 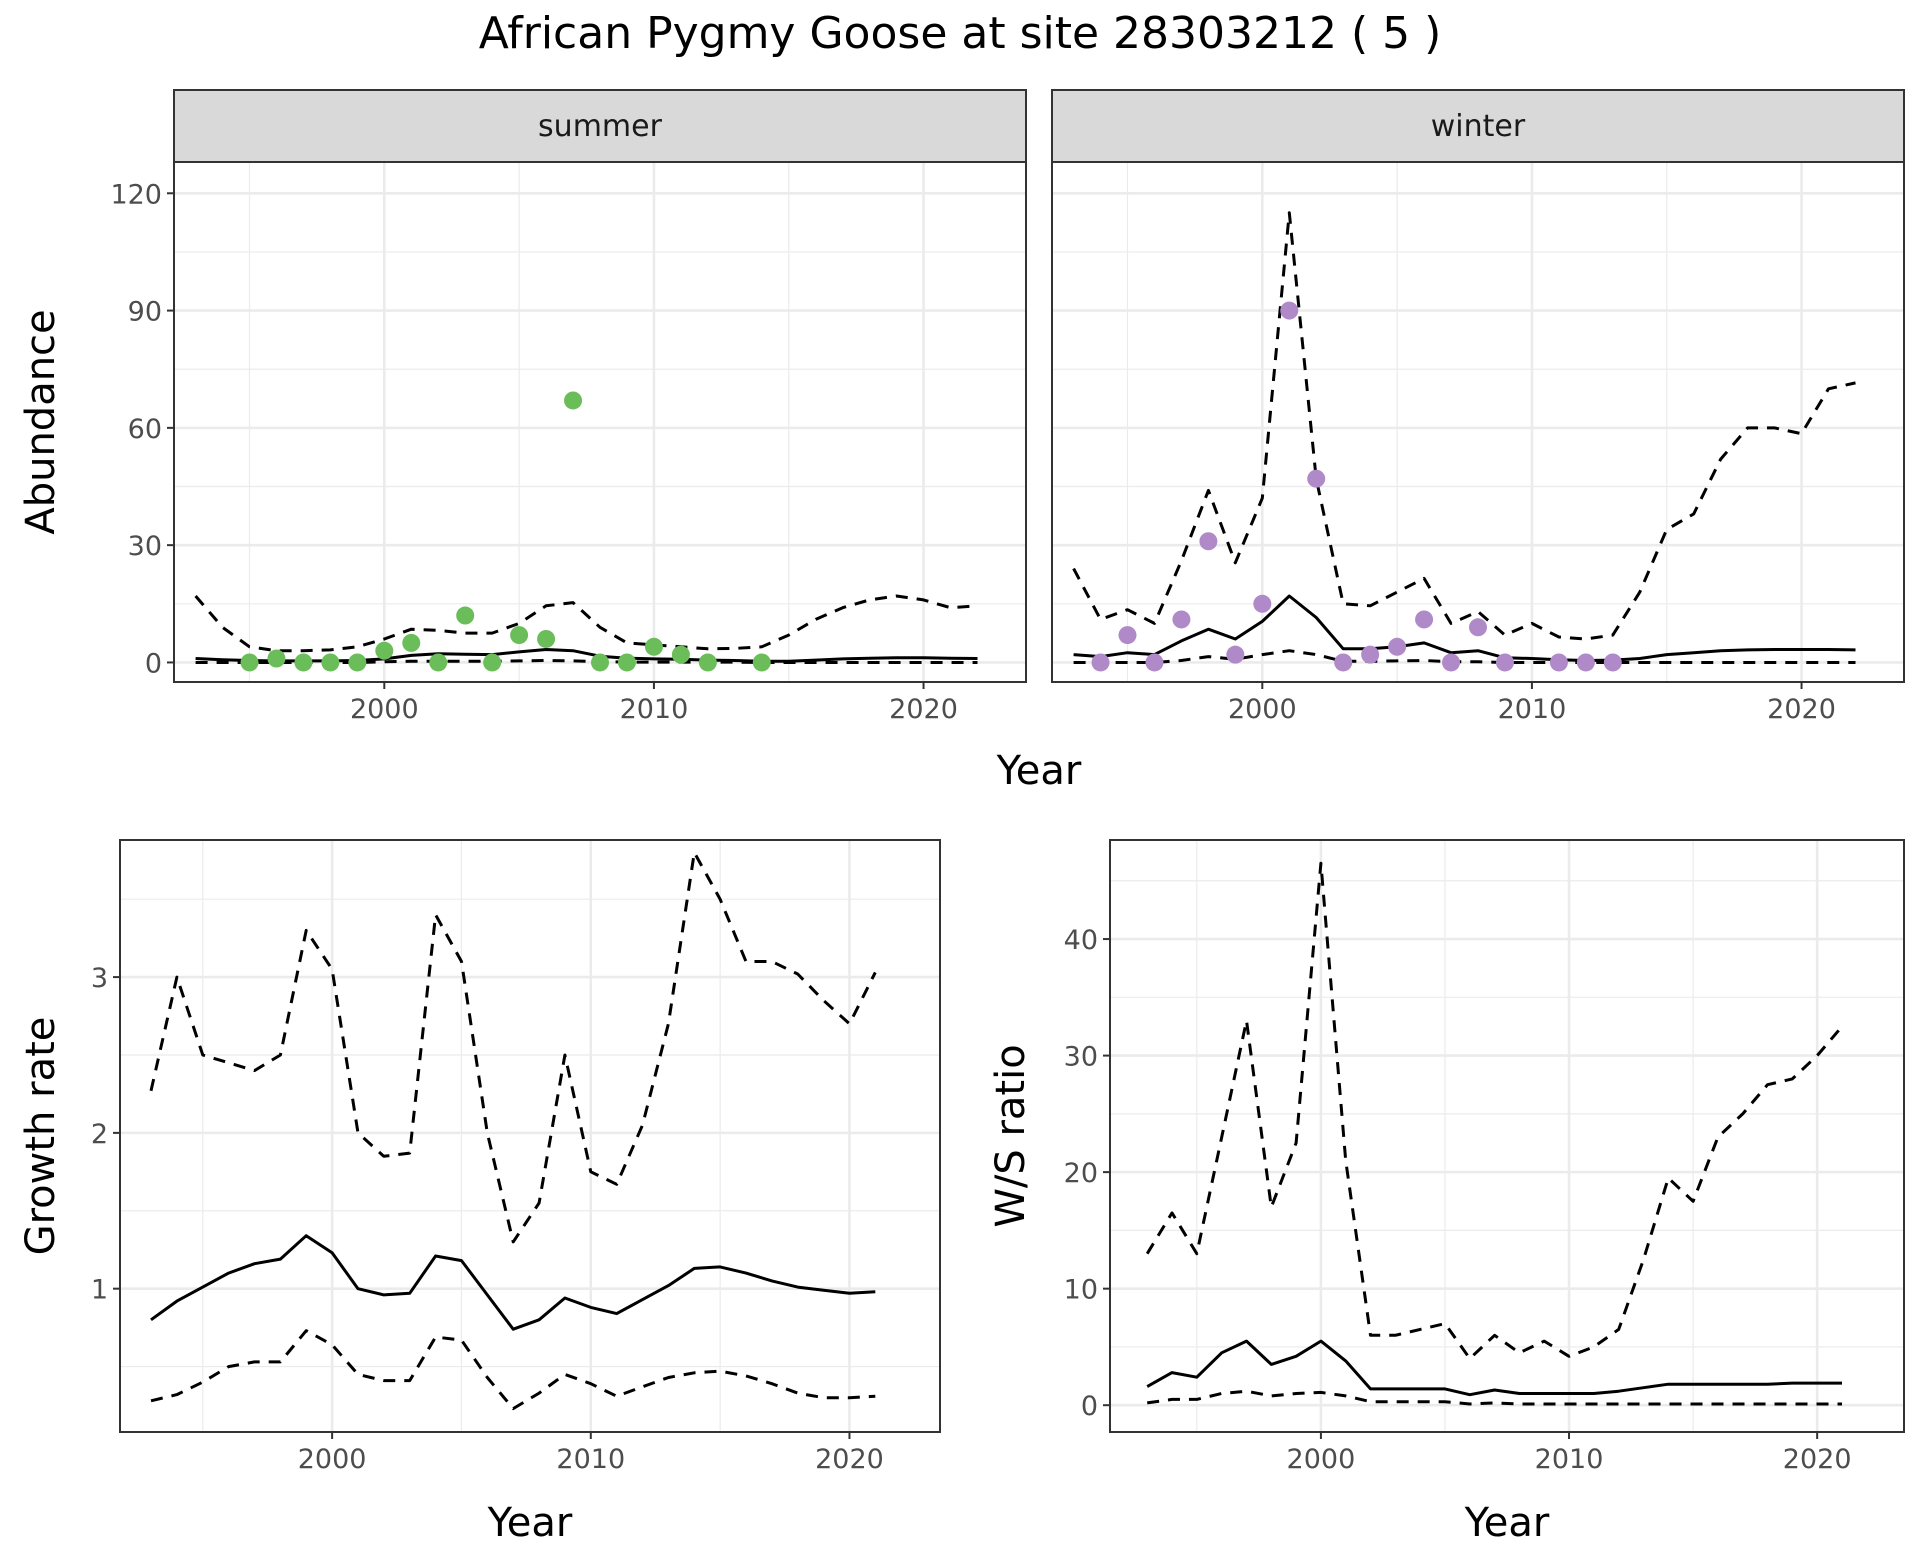 What do you see at coordinates (153, 663) in the screenshot?
I see `summer-y-tick-label: 0` at bounding box center [153, 663].